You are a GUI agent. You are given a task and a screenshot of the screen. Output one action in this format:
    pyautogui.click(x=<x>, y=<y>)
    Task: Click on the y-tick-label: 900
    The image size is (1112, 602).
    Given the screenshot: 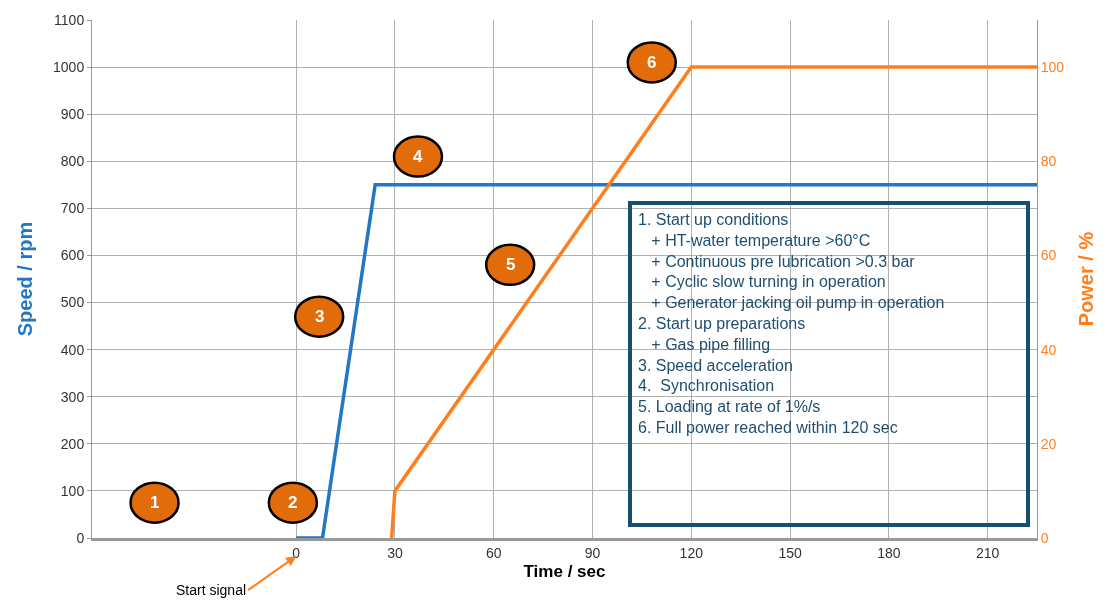 What is the action you would take?
    pyautogui.click(x=72, y=114)
    